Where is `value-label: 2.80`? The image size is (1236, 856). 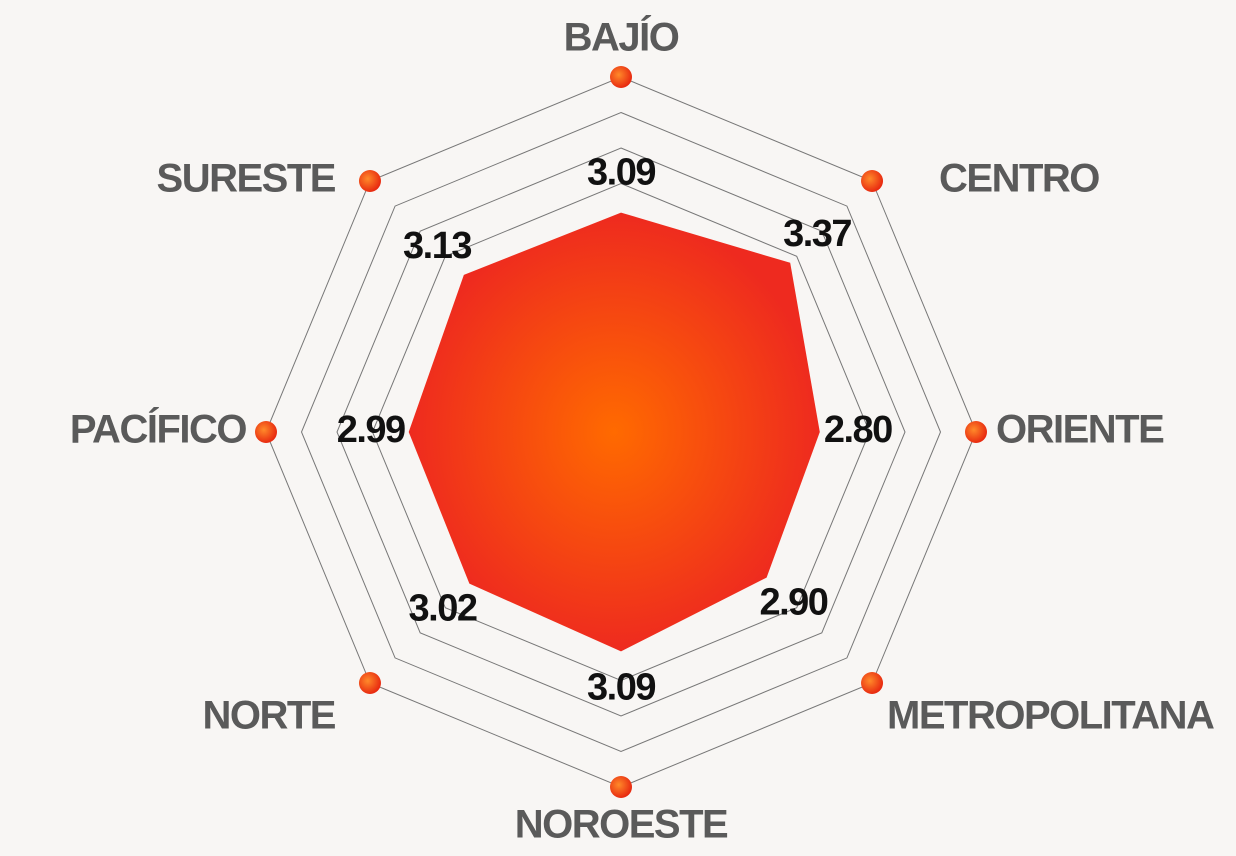
value-label: 2.80 is located at coordinates (858, 430).